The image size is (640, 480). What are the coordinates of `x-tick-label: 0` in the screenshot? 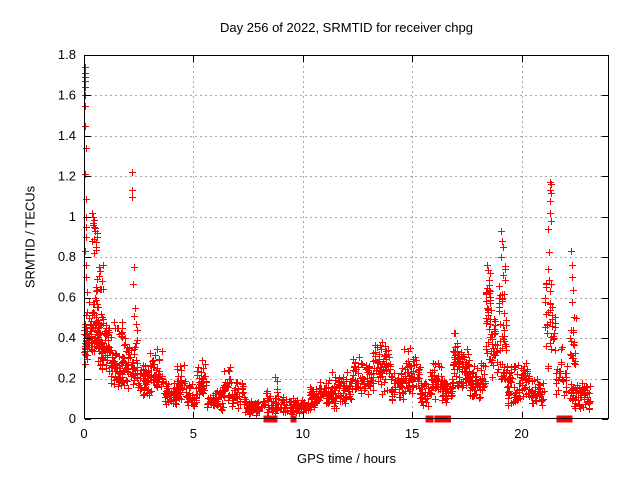 It's located at (83, 433).